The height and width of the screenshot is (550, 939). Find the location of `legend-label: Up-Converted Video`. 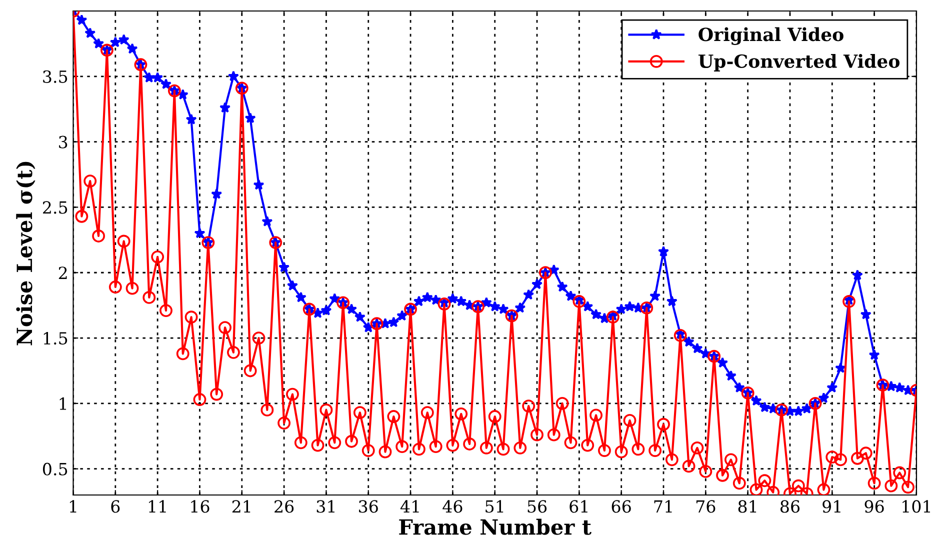

legend-label: Up-Converted Video is located at coordinates (799, 63).